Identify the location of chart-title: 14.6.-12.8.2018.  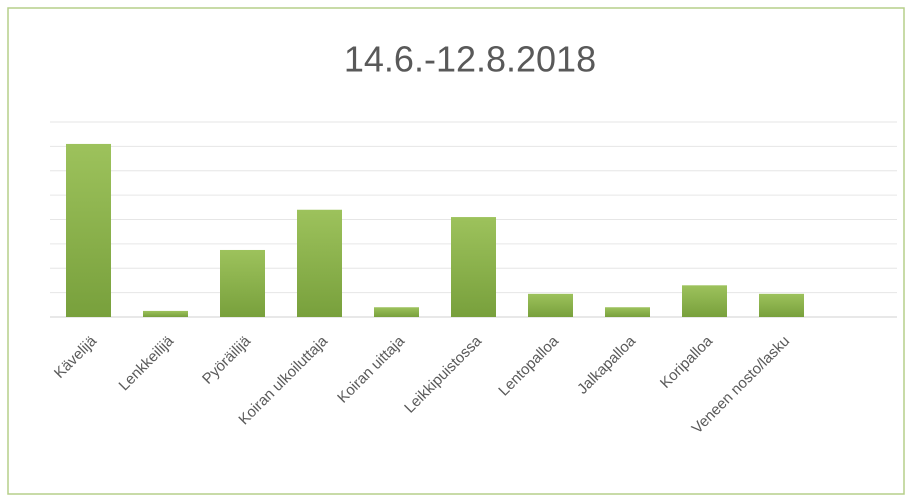
(470, 59).